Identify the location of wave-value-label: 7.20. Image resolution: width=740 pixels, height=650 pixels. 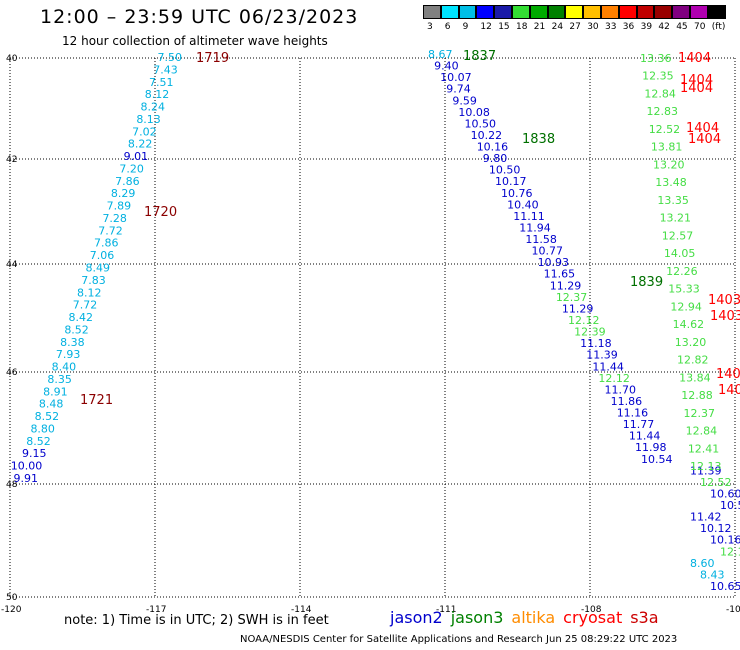
(131, 168).